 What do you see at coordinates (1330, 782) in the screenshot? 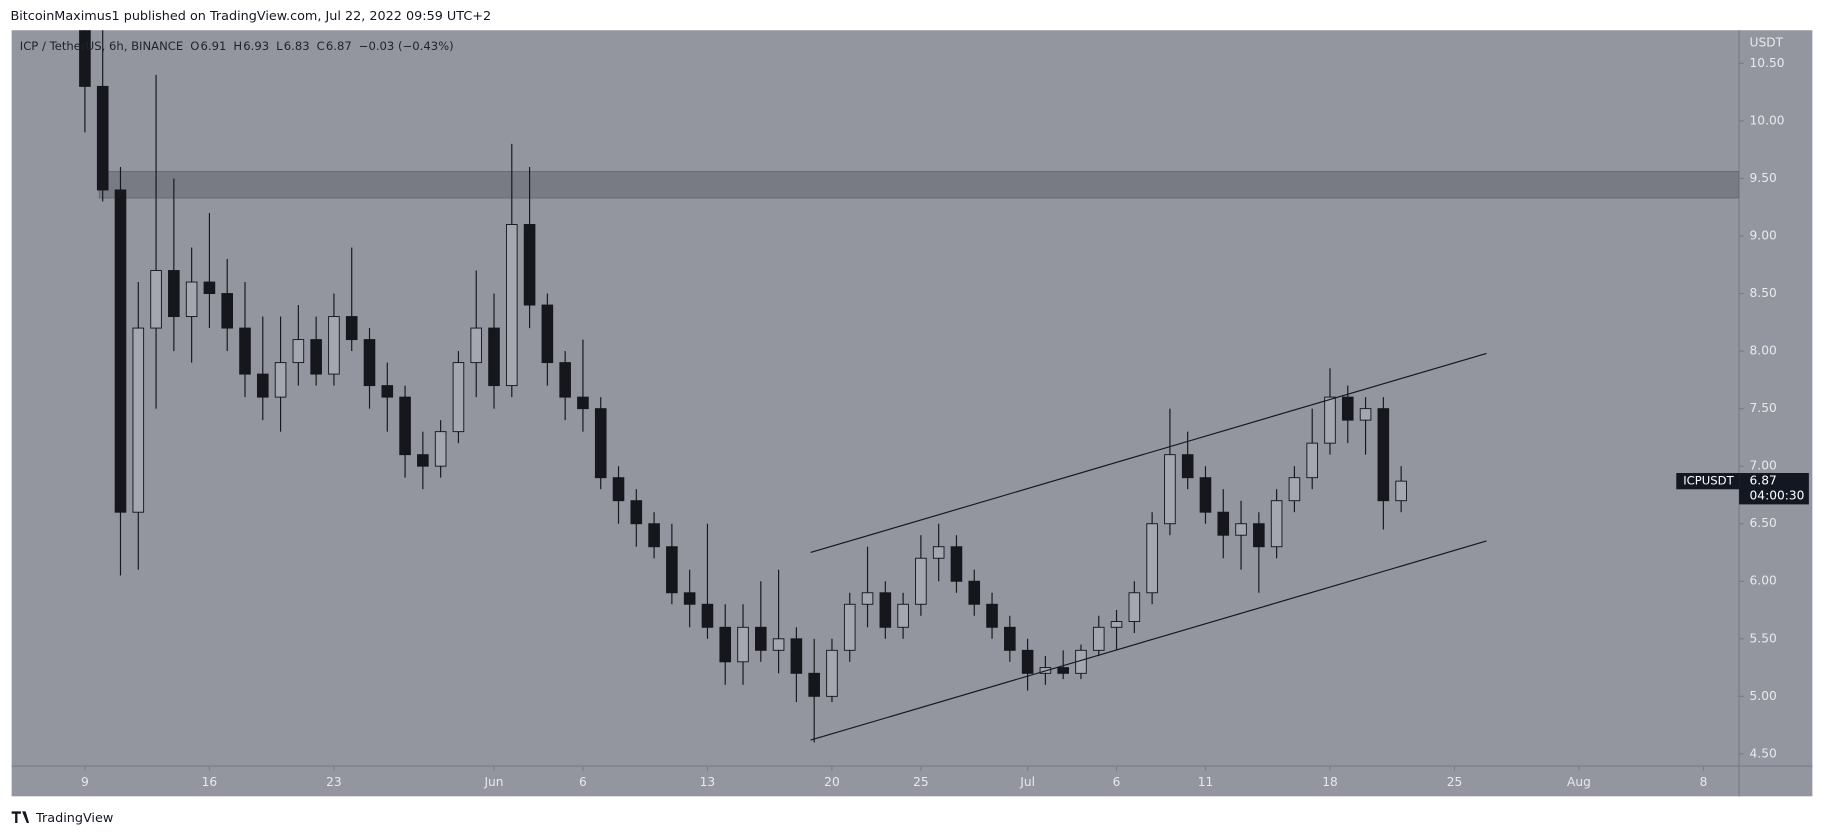
I see `x-tick-label: 18` at bounding box center [1330, 782].